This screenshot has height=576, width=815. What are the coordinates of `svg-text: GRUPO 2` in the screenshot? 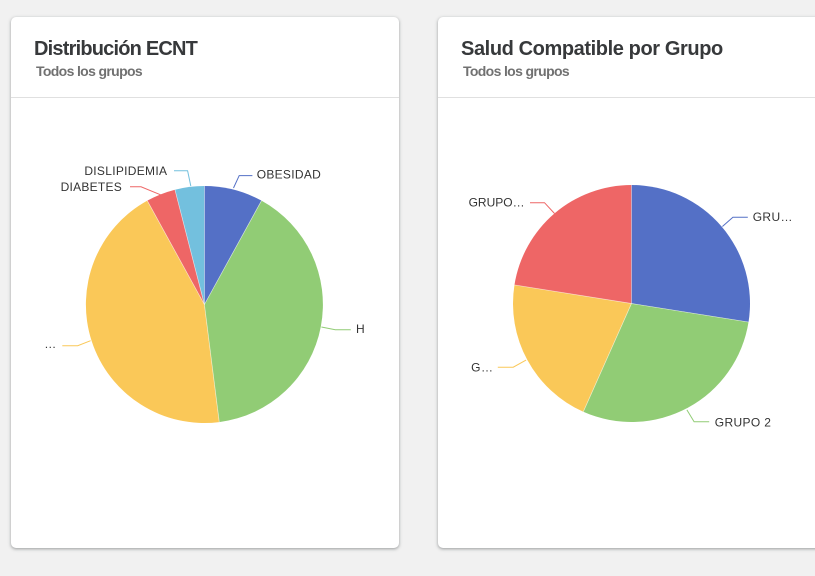 It's located at (743, 422).